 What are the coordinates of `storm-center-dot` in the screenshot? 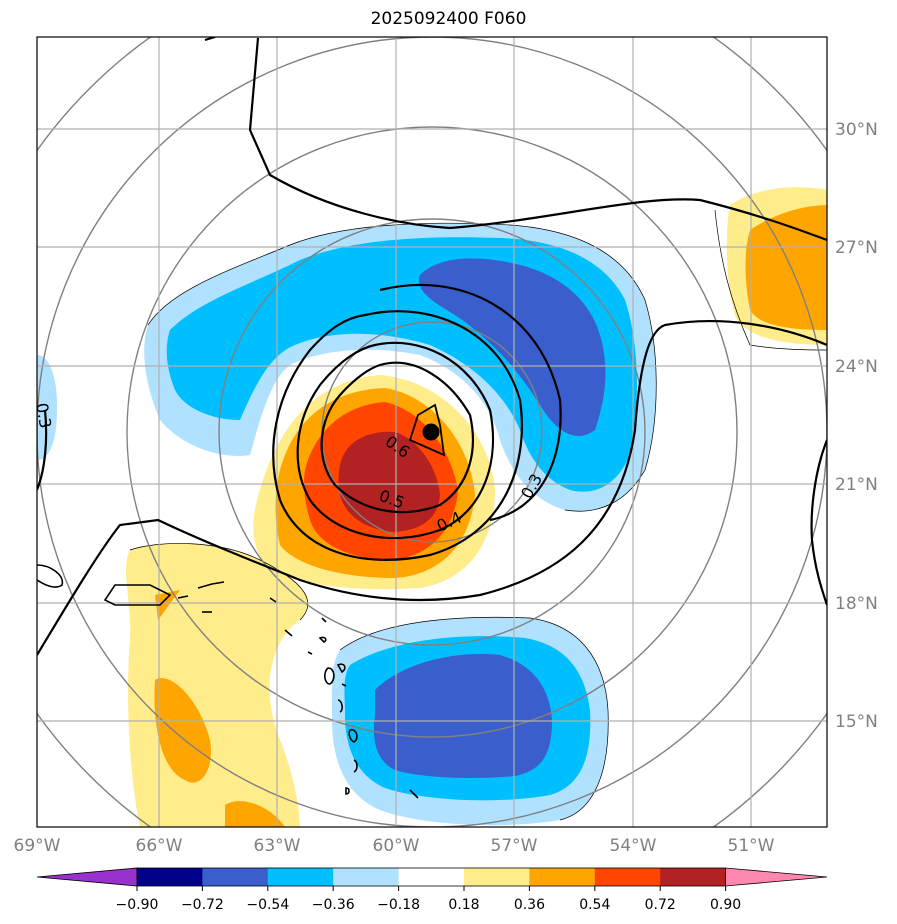 It's located at (431, 432).